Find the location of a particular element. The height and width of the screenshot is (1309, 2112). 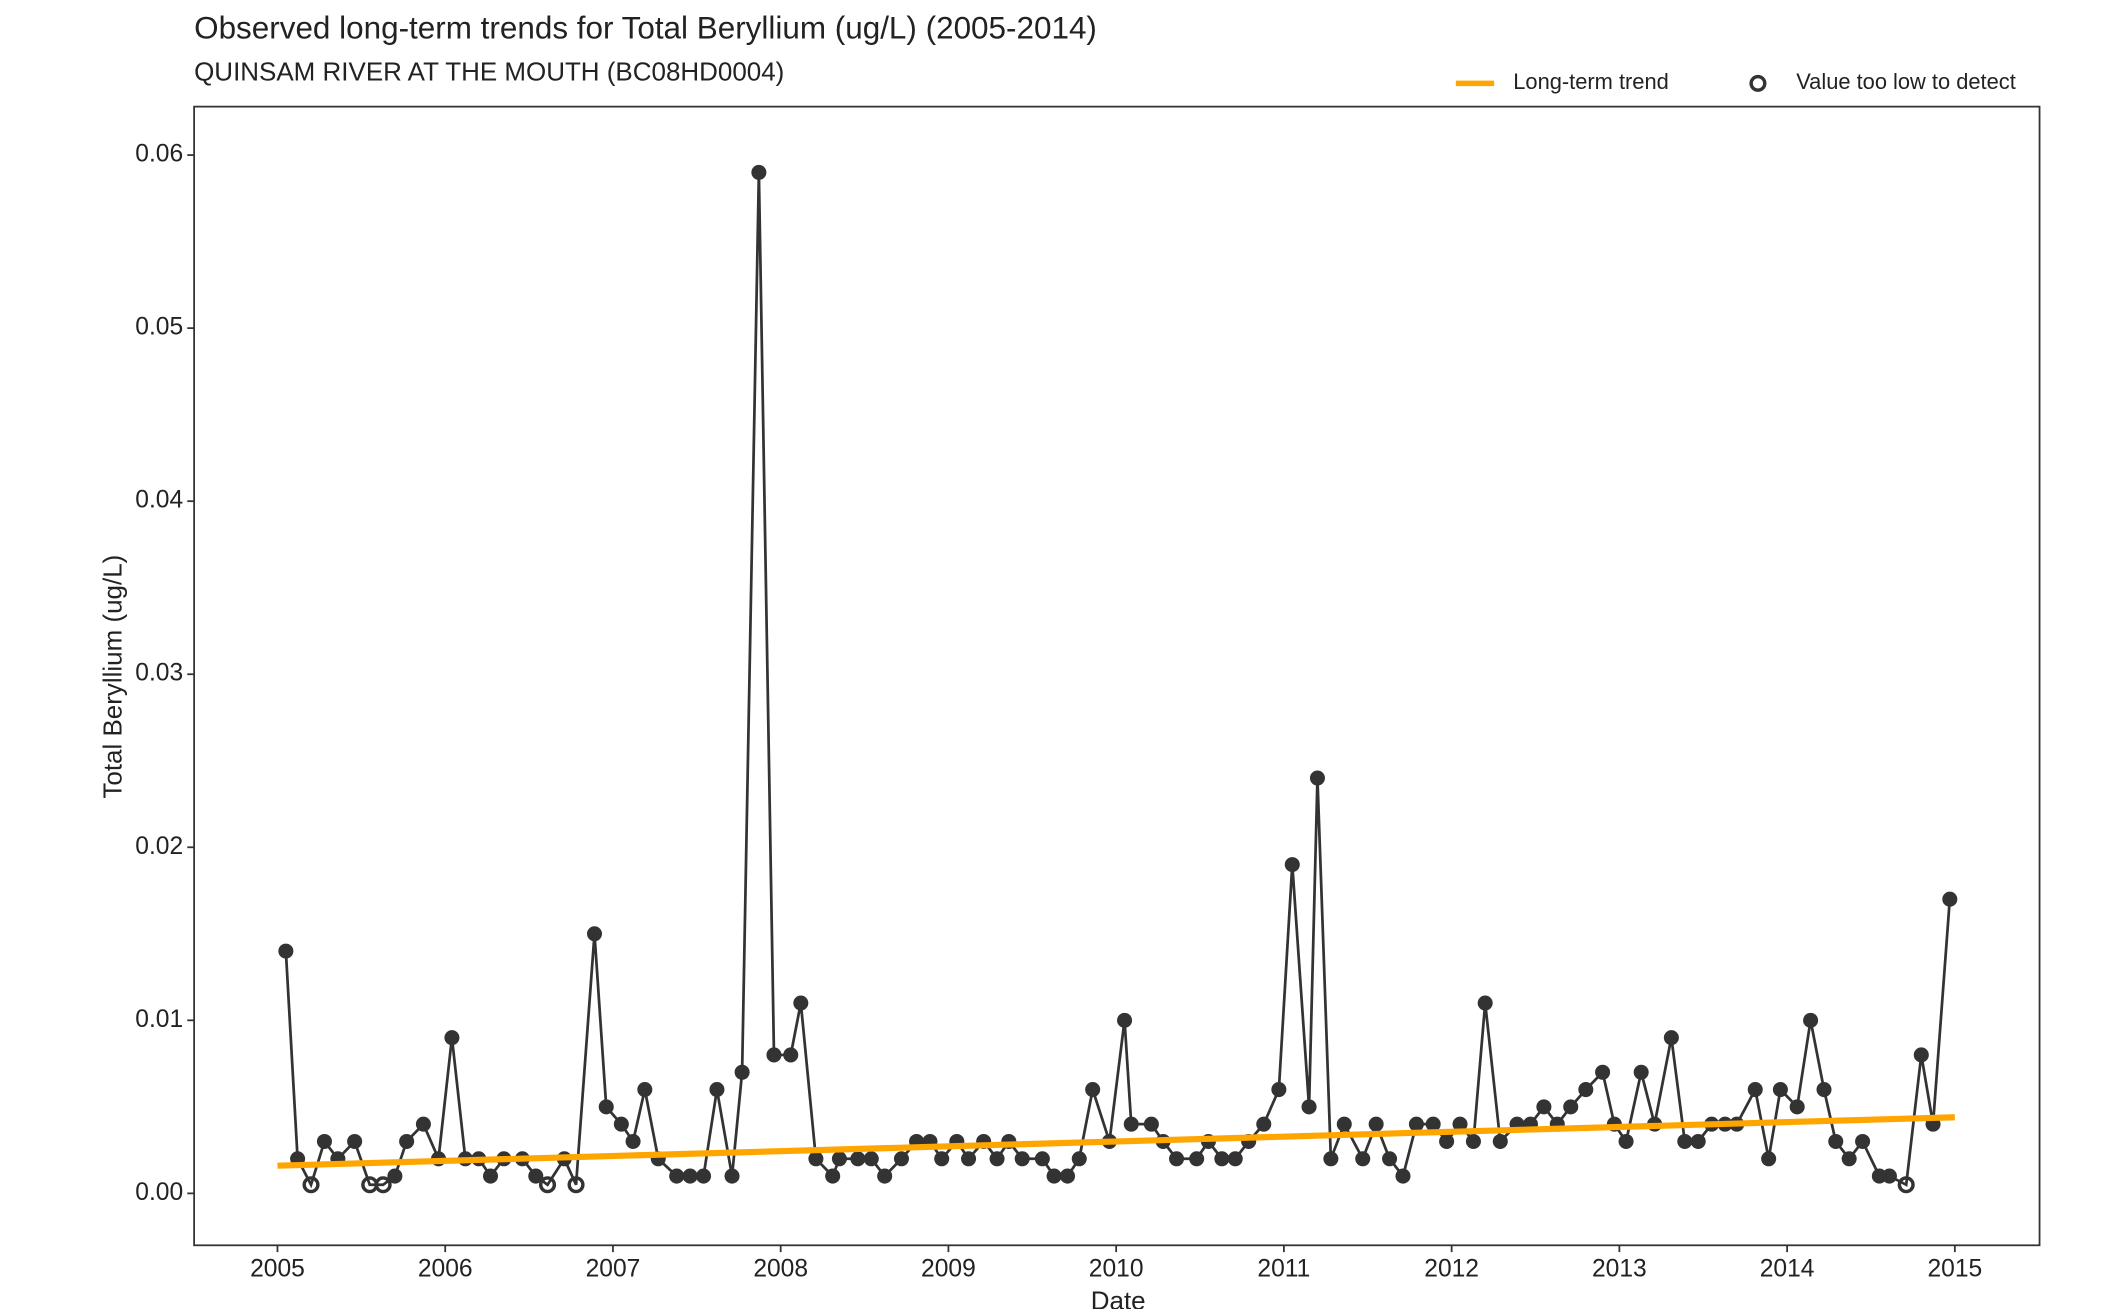

x-tick-label: 2008 is located at coordinates (780, 1268).